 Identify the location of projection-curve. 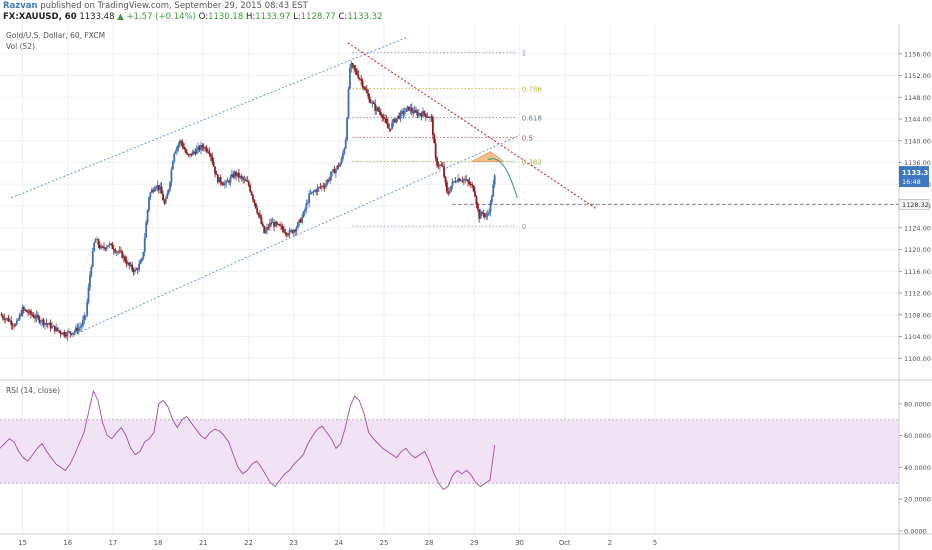
(502, 178).